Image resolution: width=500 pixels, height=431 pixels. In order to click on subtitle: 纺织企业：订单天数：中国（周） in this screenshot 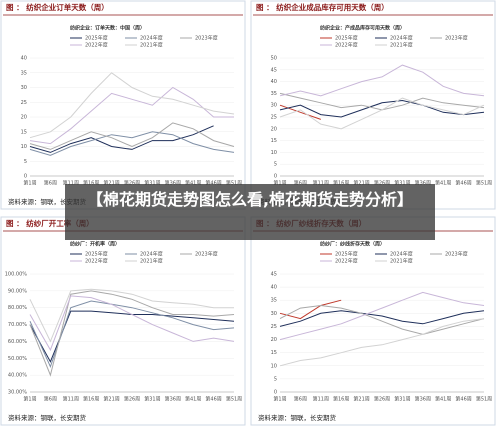, I will do `click(107, 28)`.